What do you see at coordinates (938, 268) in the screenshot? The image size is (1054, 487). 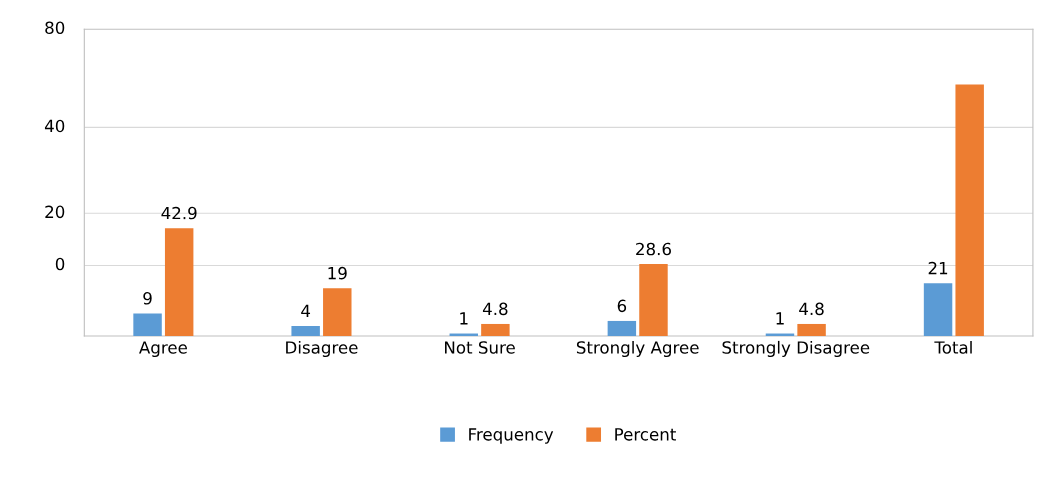 I see `data-label: 21` at bounding box center [938, 268].